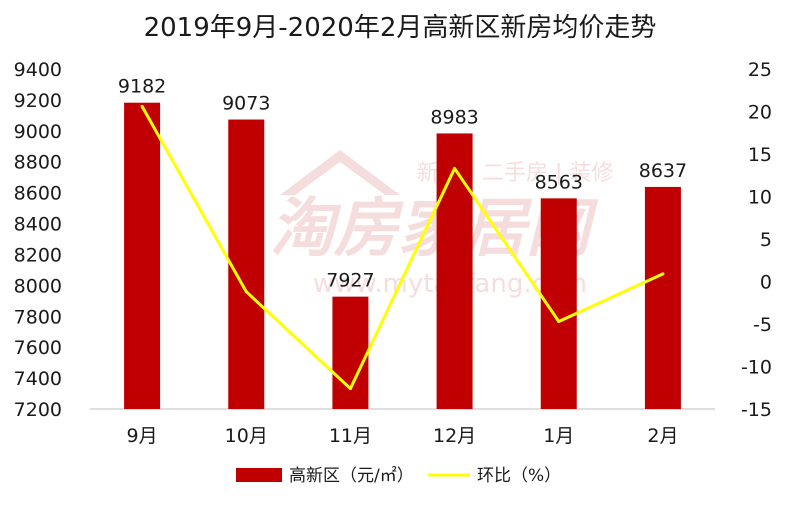 Image resolution: width=800 pixels, height=508 pixels. I want to click on y-left-tick-label: 8400, so click(38, 225).